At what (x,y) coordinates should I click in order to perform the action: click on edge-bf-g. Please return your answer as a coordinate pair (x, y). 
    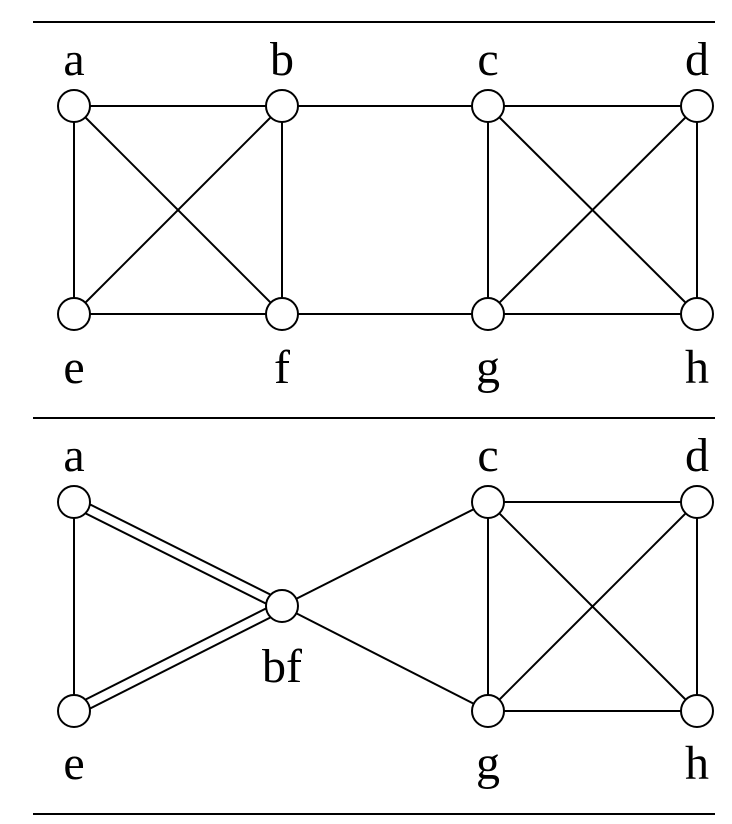
    Looking at the image, I should click on (385, 658).